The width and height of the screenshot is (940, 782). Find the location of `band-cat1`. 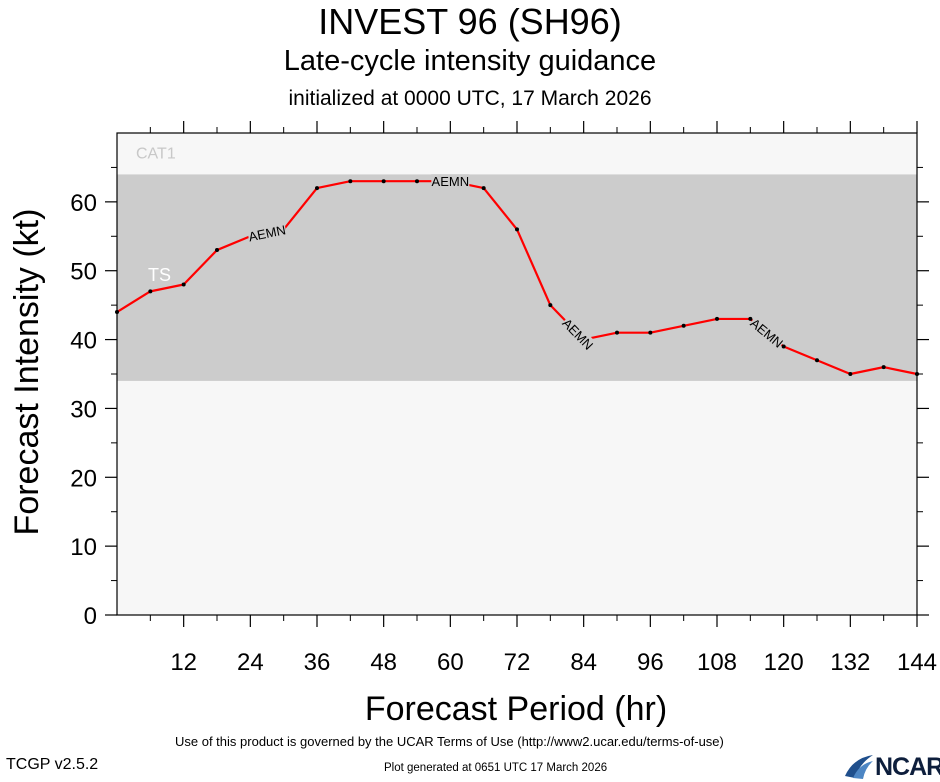

band-cat1 is located at coordinates (517, 154).